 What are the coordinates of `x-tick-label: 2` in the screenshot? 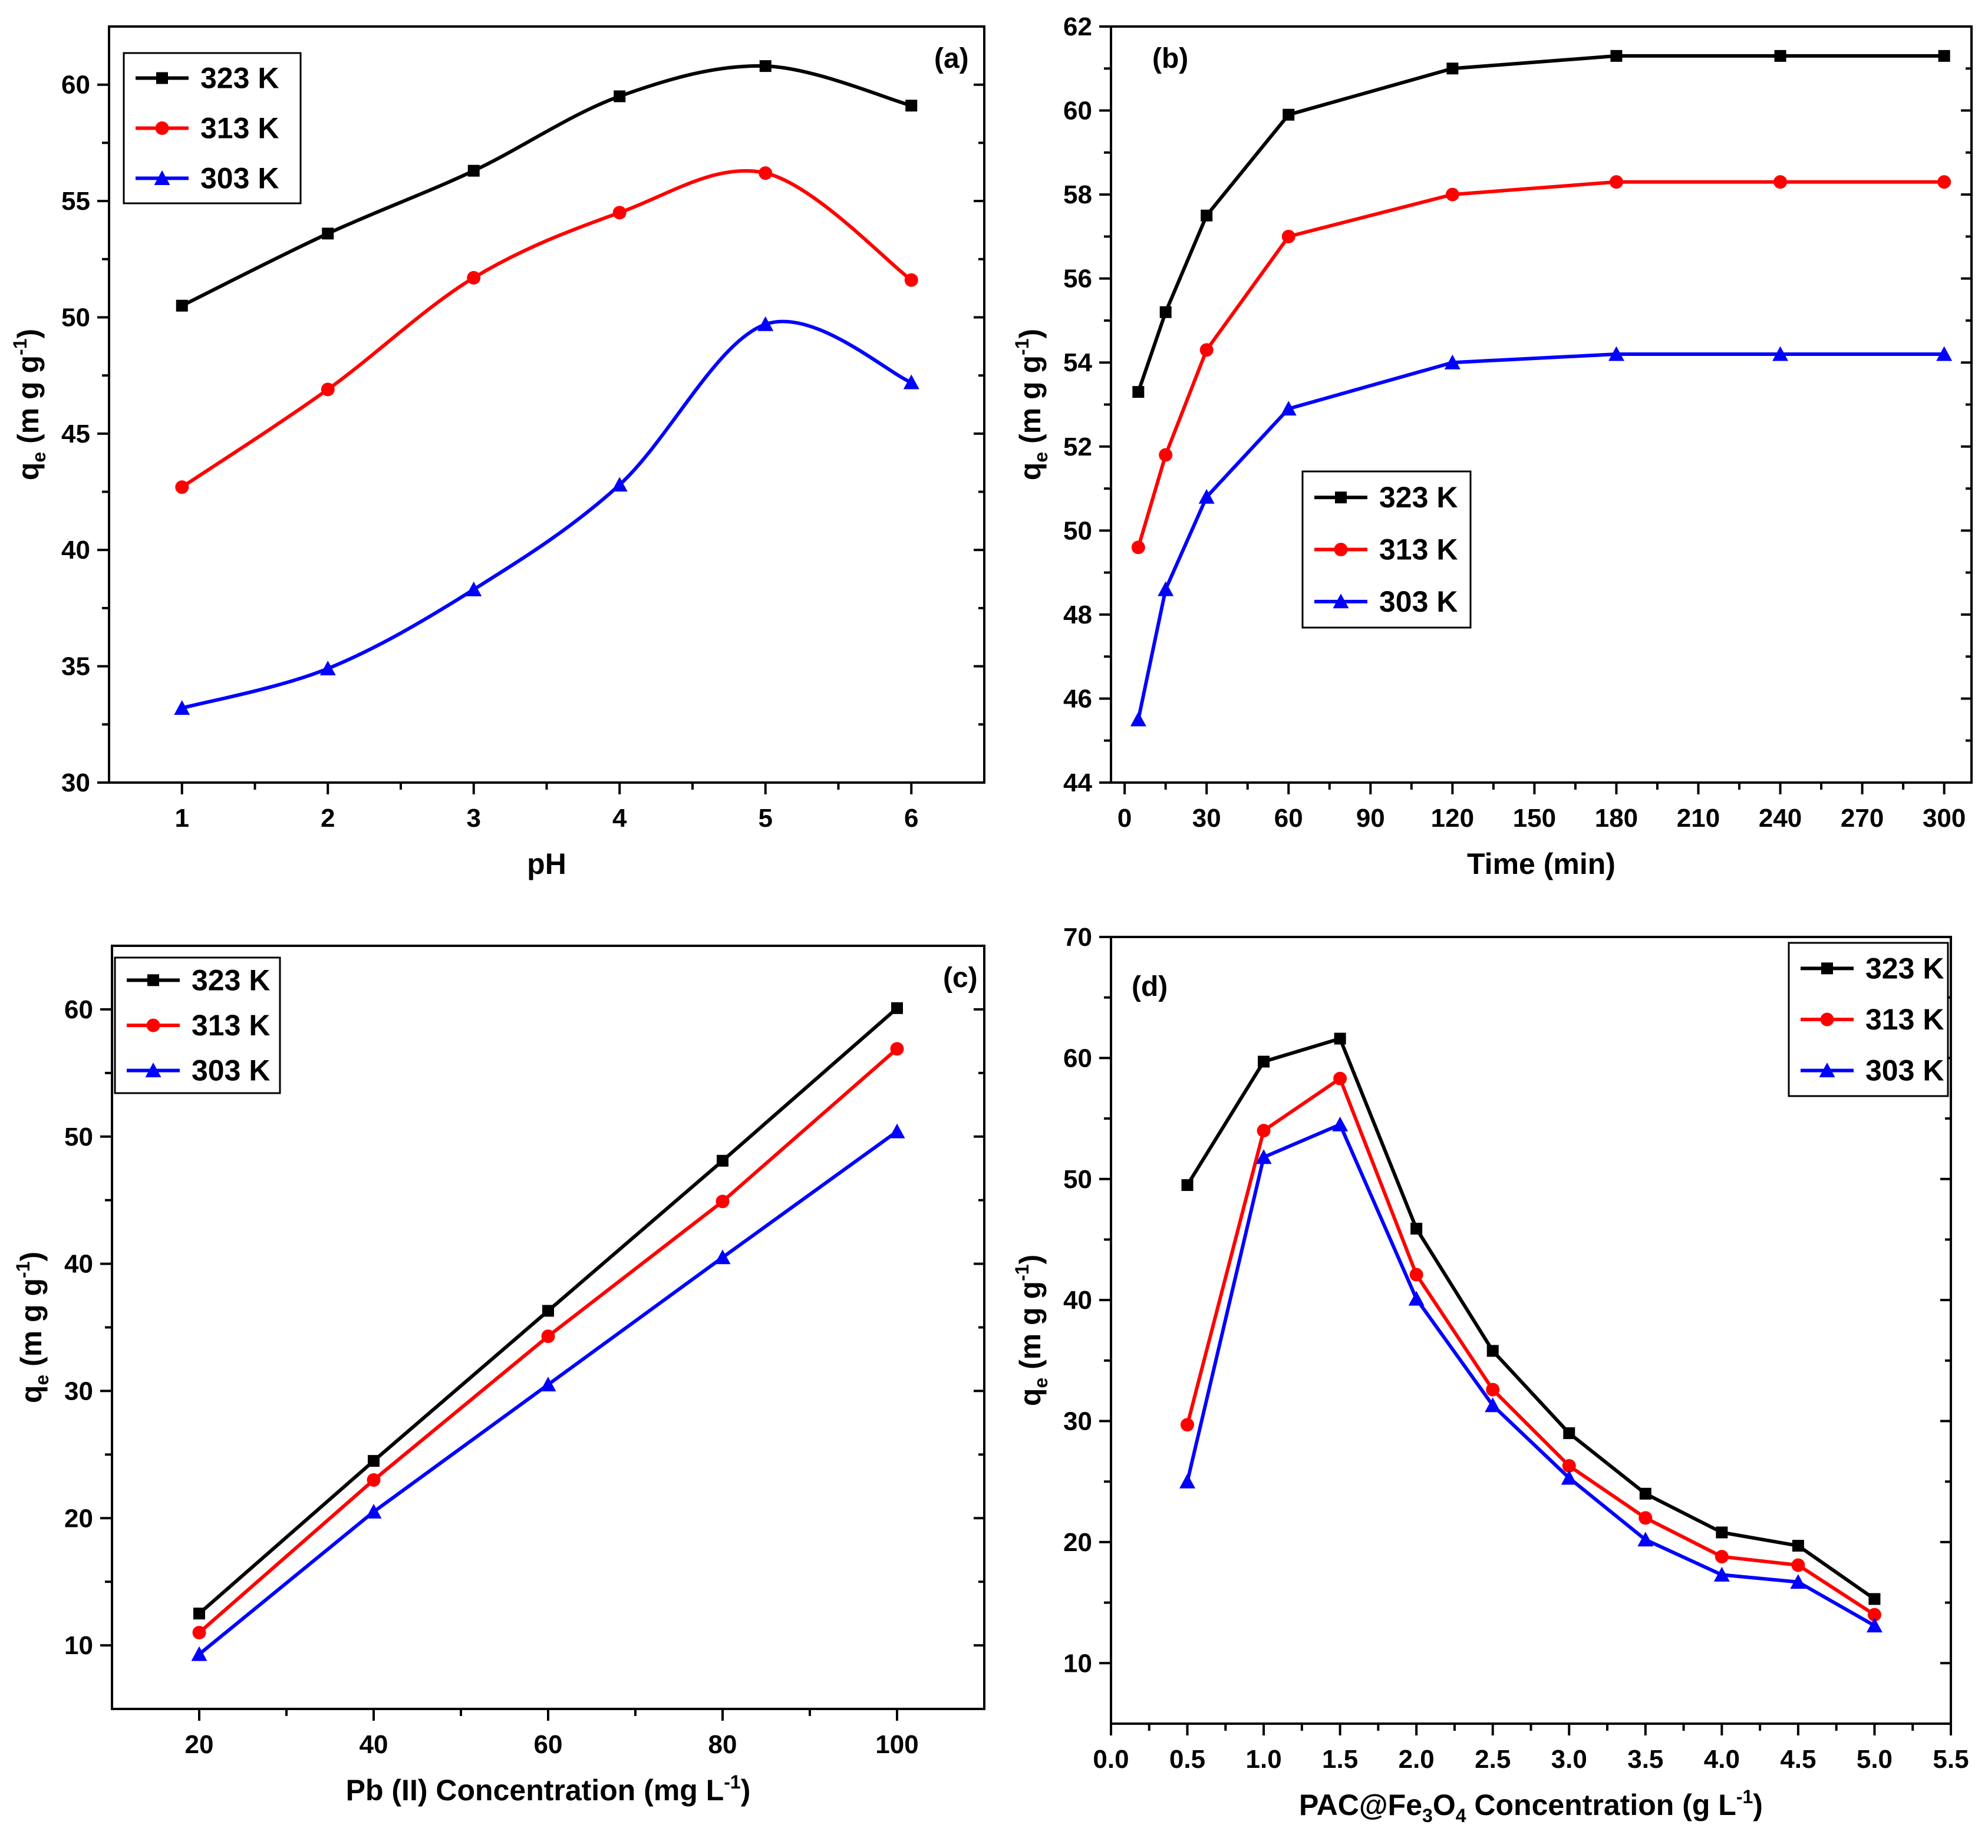 It's located at (328, 818).